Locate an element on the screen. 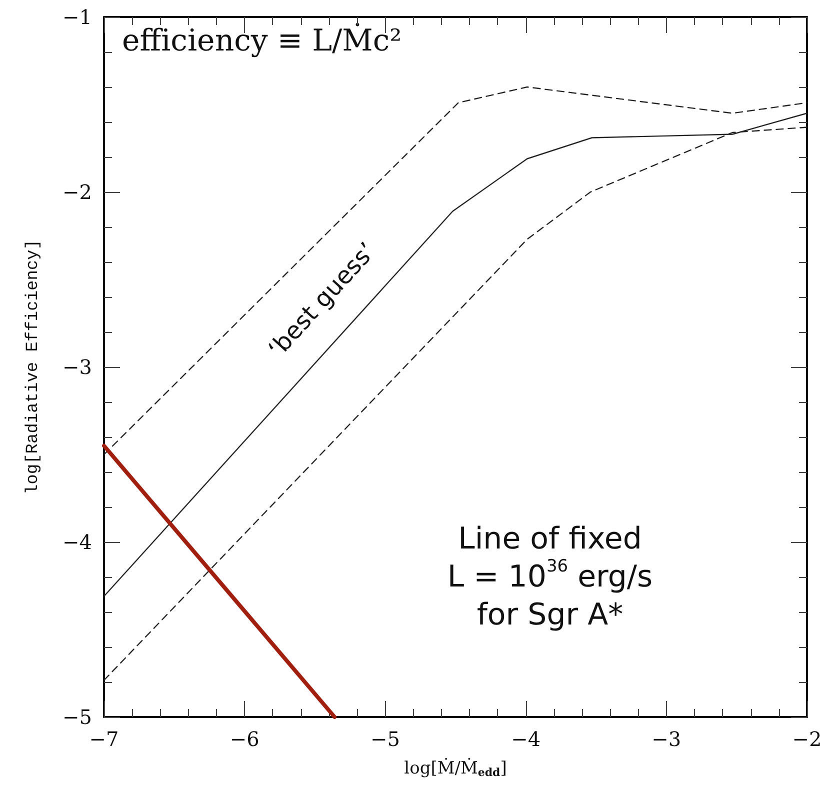 Image resolution: width=835 pixels, height=796 pixels. x-tick-label: −5 is located at coordinates (385, 739).